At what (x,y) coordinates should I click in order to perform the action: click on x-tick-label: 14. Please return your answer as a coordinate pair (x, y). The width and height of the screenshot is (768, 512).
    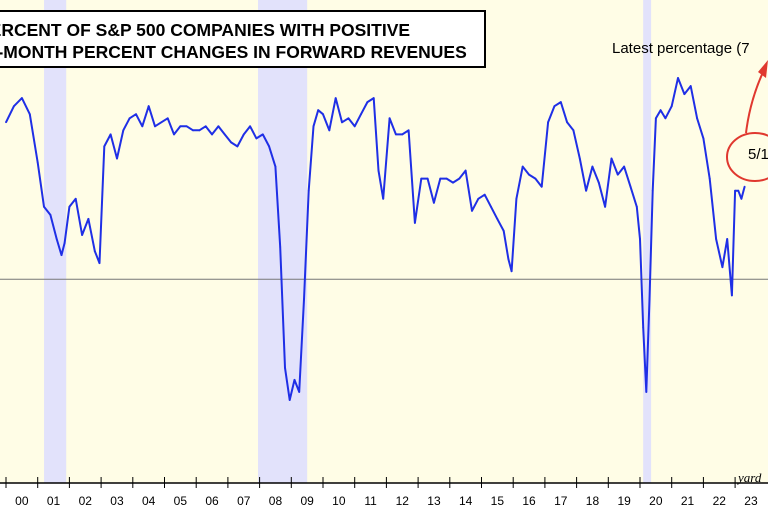
    Looking at the image, I should click on (466, 501).